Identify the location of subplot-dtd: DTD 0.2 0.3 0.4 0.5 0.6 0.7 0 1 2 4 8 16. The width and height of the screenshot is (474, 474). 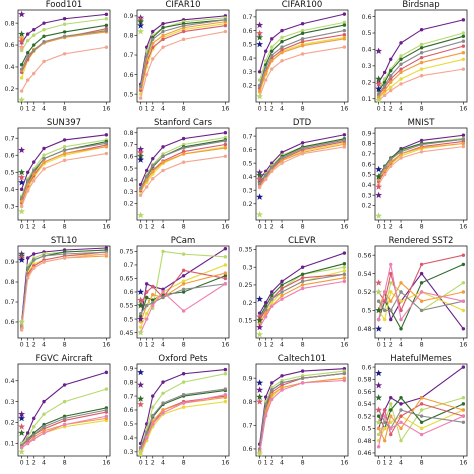
(295, 174).